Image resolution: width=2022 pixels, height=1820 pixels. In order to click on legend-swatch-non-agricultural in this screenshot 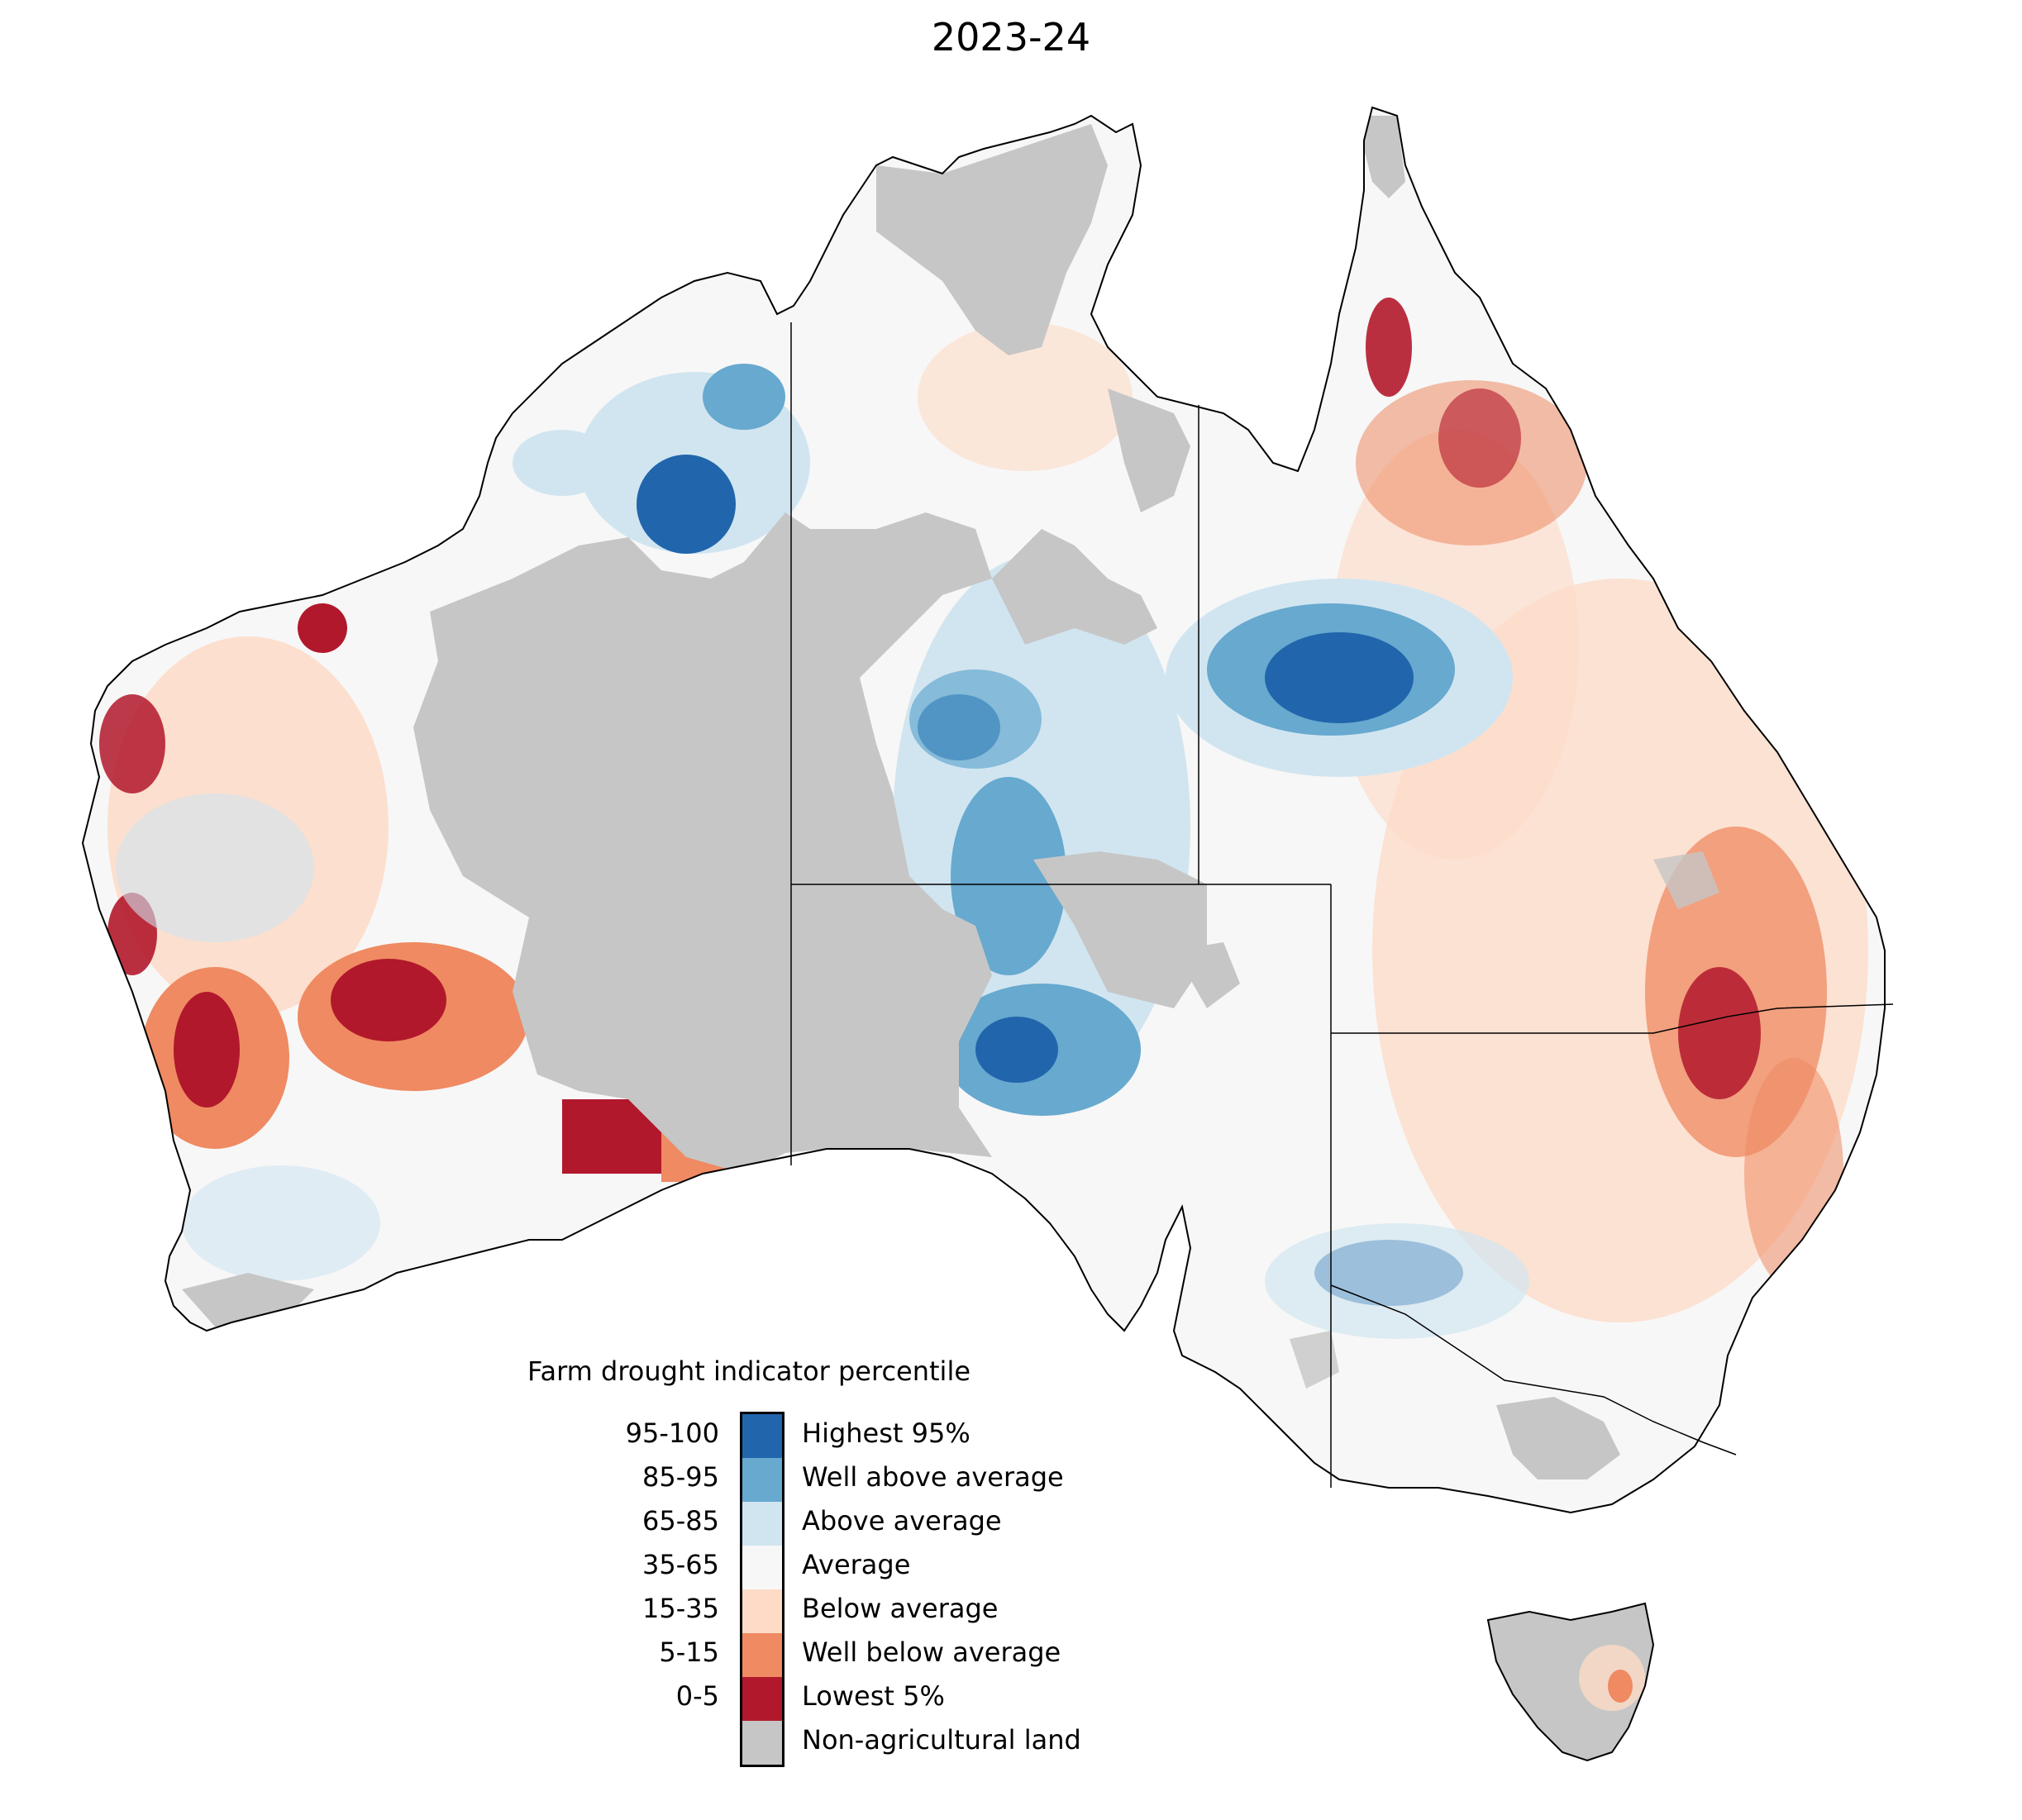, I will do `click(762, 1743)`.